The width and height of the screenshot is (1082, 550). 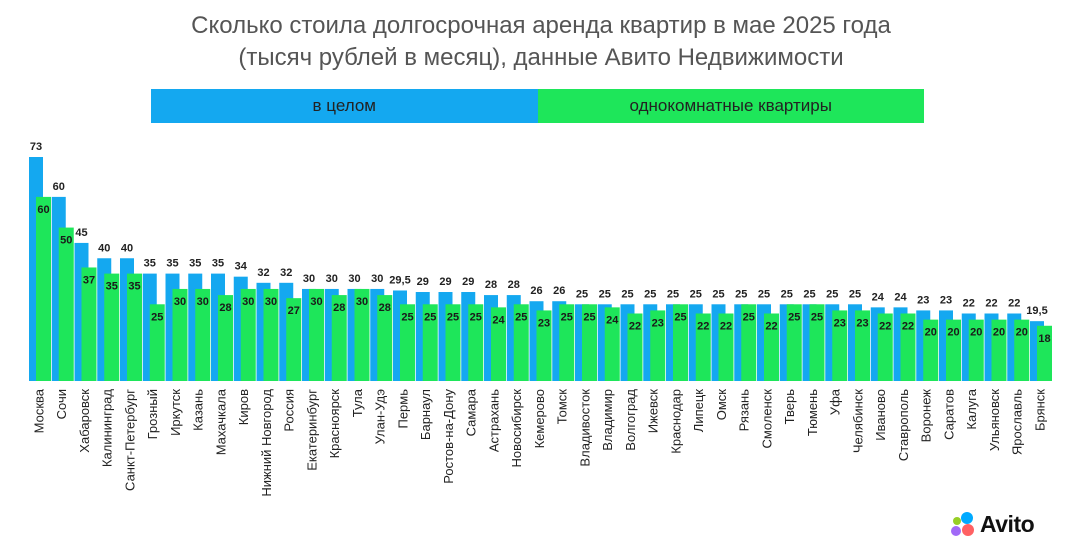 What do you see at coordinates (946, 300) in the screenshot?
I see `data-label-overall: 23` at bounding box center [946, 300].